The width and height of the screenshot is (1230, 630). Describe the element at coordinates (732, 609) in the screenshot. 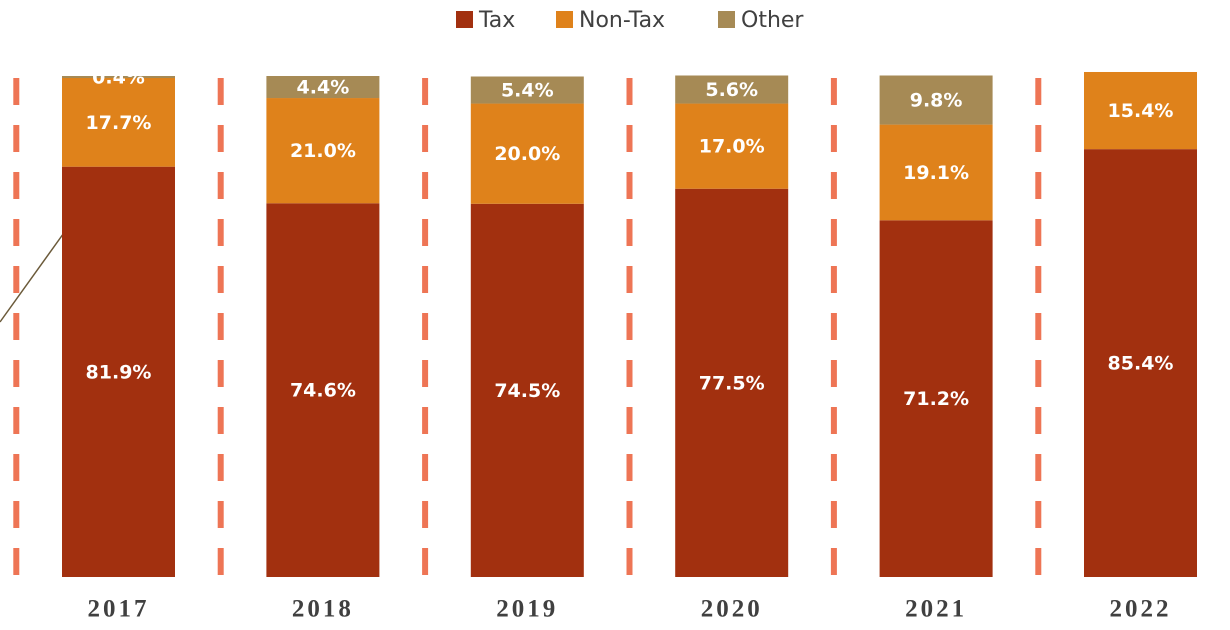

I see `x-tick-label: 2020` at that location.